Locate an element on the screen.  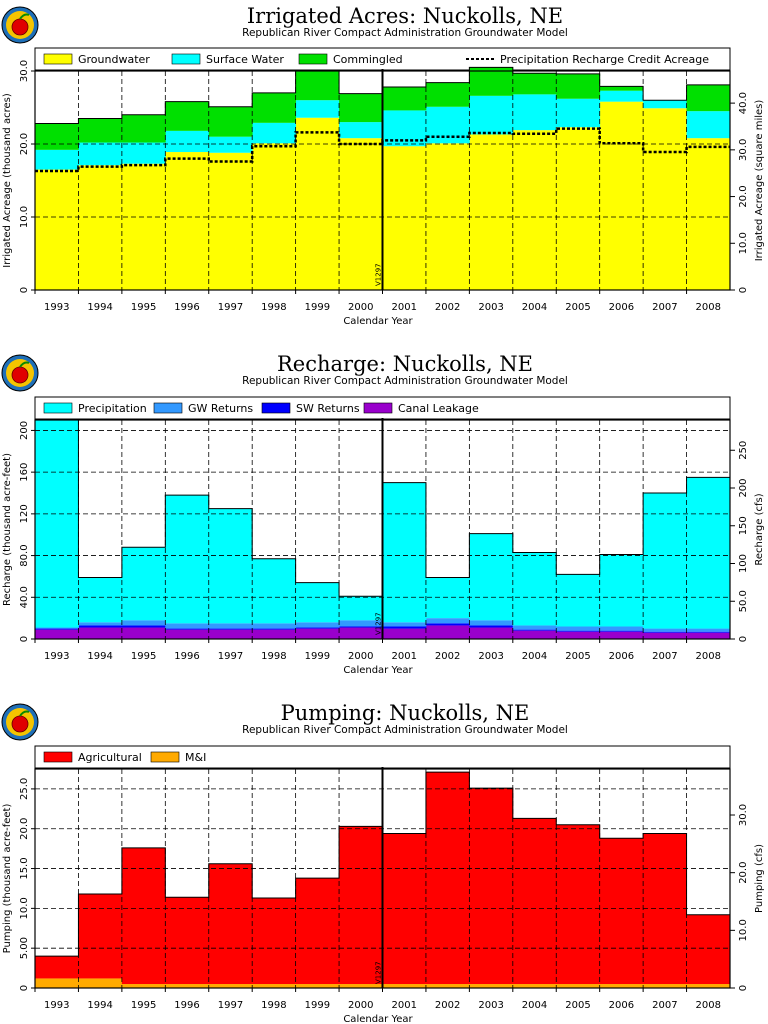
x-tick-label: 1998 is located at coordinates (273, 1005).